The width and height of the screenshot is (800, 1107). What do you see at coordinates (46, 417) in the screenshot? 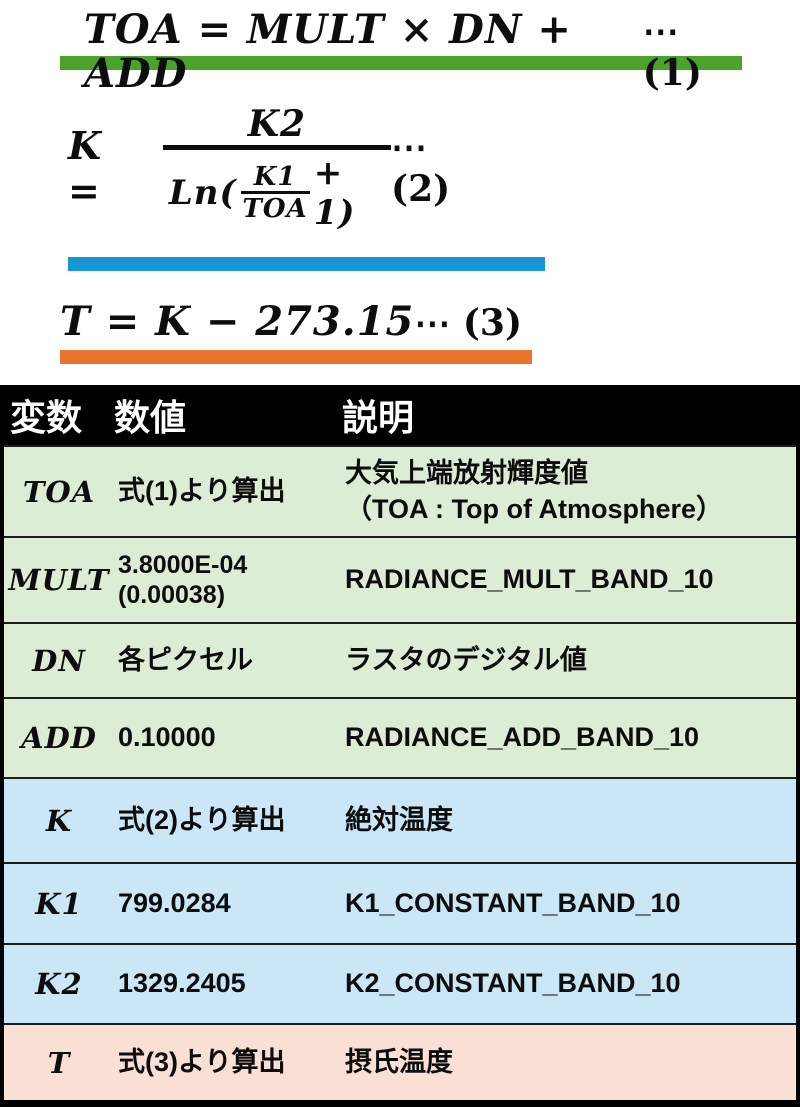
I see `header-variable: 変数` at bounding box center [46, 417].